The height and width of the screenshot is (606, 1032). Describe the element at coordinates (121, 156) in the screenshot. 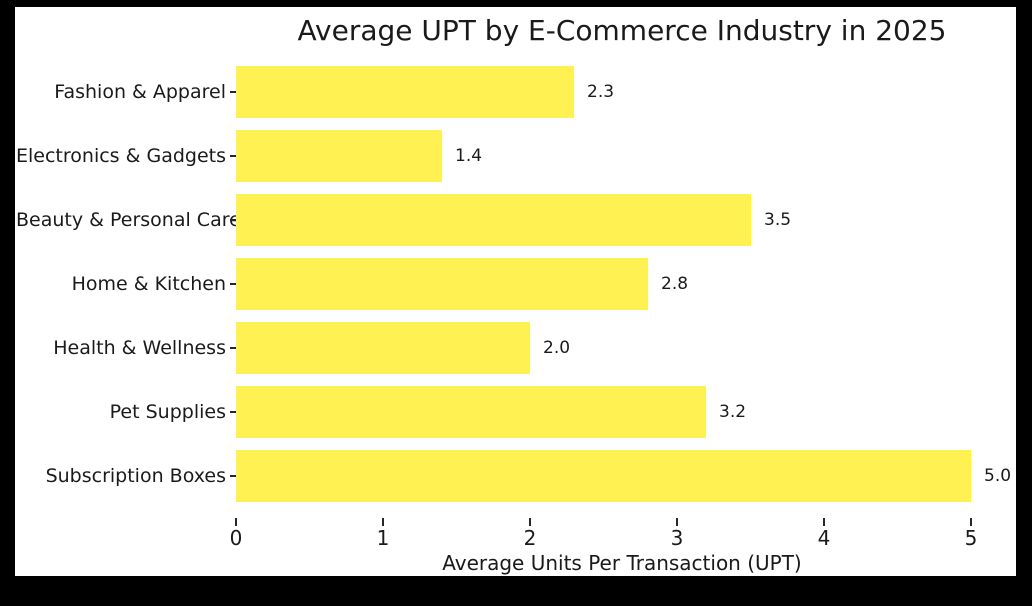

I see `category-label: Electronics & Gadgets` at that location.